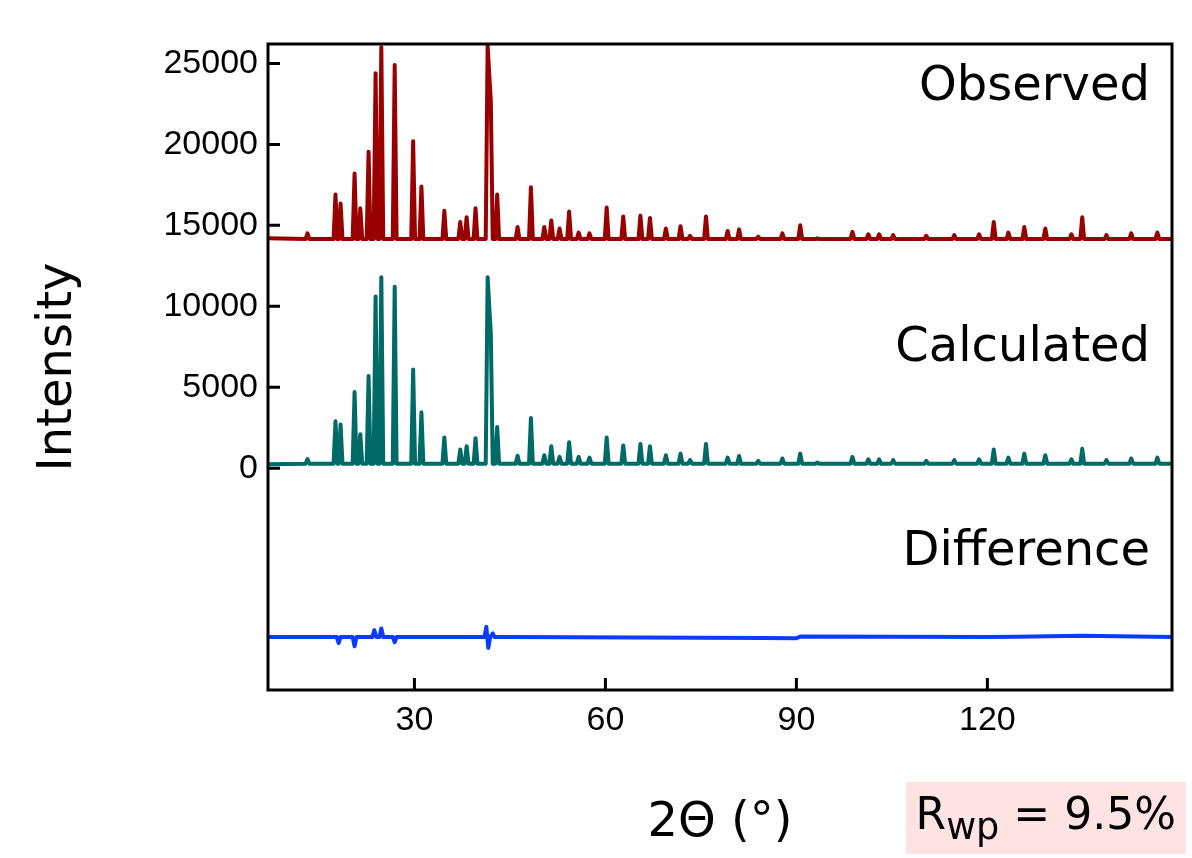 This screenshot has width=1192, height=858. I want to click on series-label: Difference, so click(1026, 548).